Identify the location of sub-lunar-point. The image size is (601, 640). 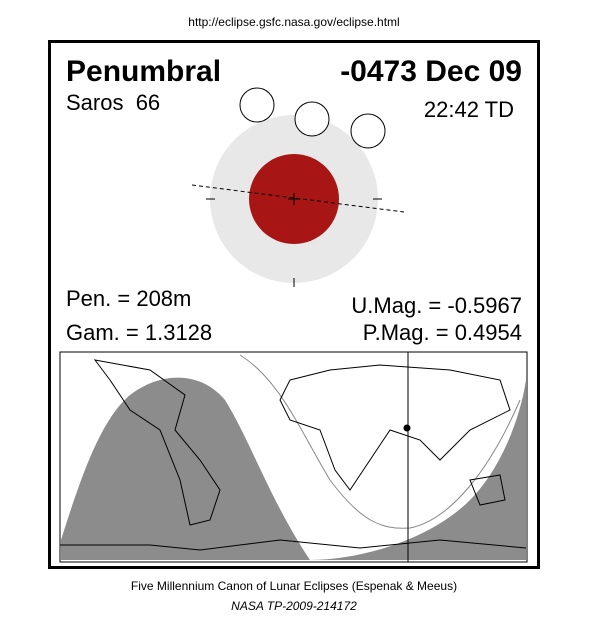
(407, 428).